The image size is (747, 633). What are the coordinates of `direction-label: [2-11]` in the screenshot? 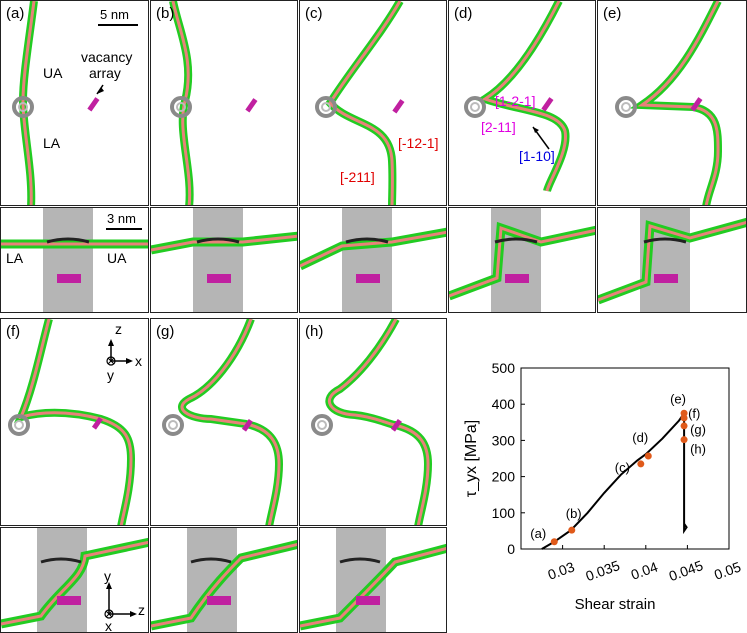 It's located at (498, 127).